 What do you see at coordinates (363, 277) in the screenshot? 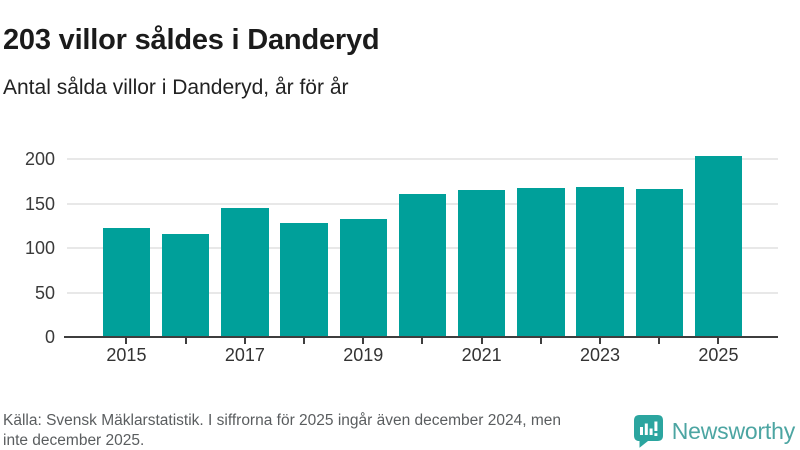
I see `bar-2019` at bounding box center [363, 277].